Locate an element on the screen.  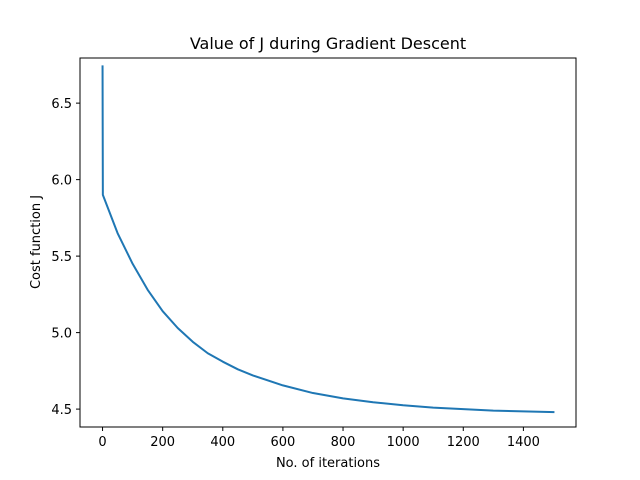
x-tick-label: 800 is located at coordinates (343, 442).